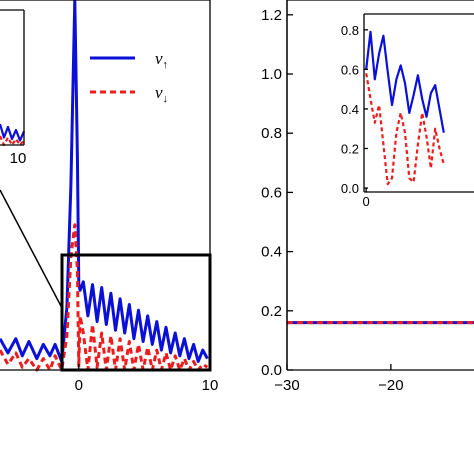  Describe the element at coordinates (350, 109) in the screenshot. I see `right-inset-y-tick-label: 0.4` at that location.